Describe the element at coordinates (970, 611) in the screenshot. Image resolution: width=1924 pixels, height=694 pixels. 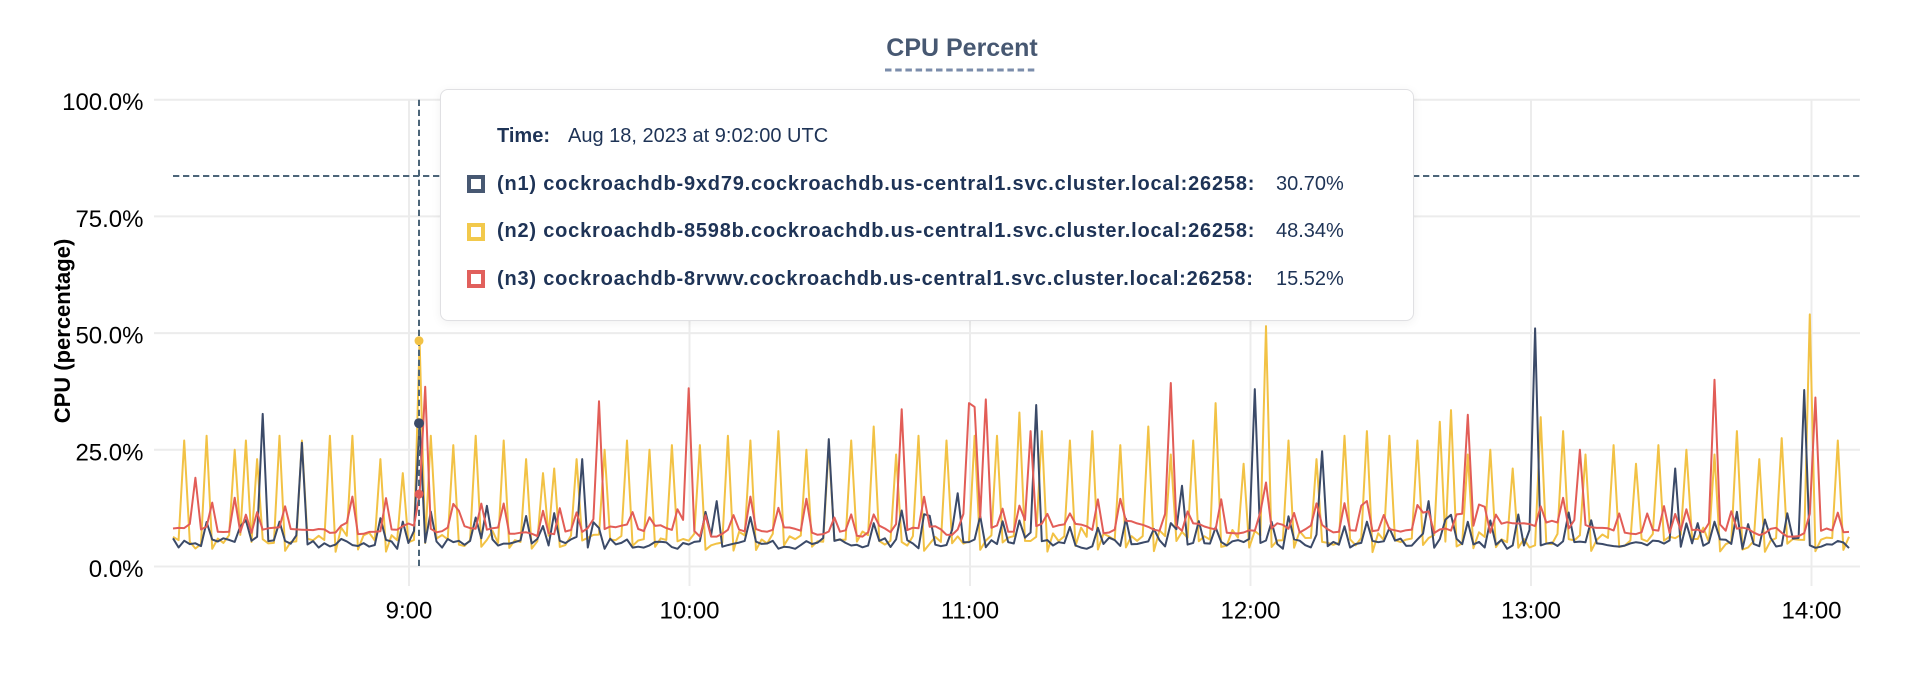
I see `svg-text: 11:00` at that location.